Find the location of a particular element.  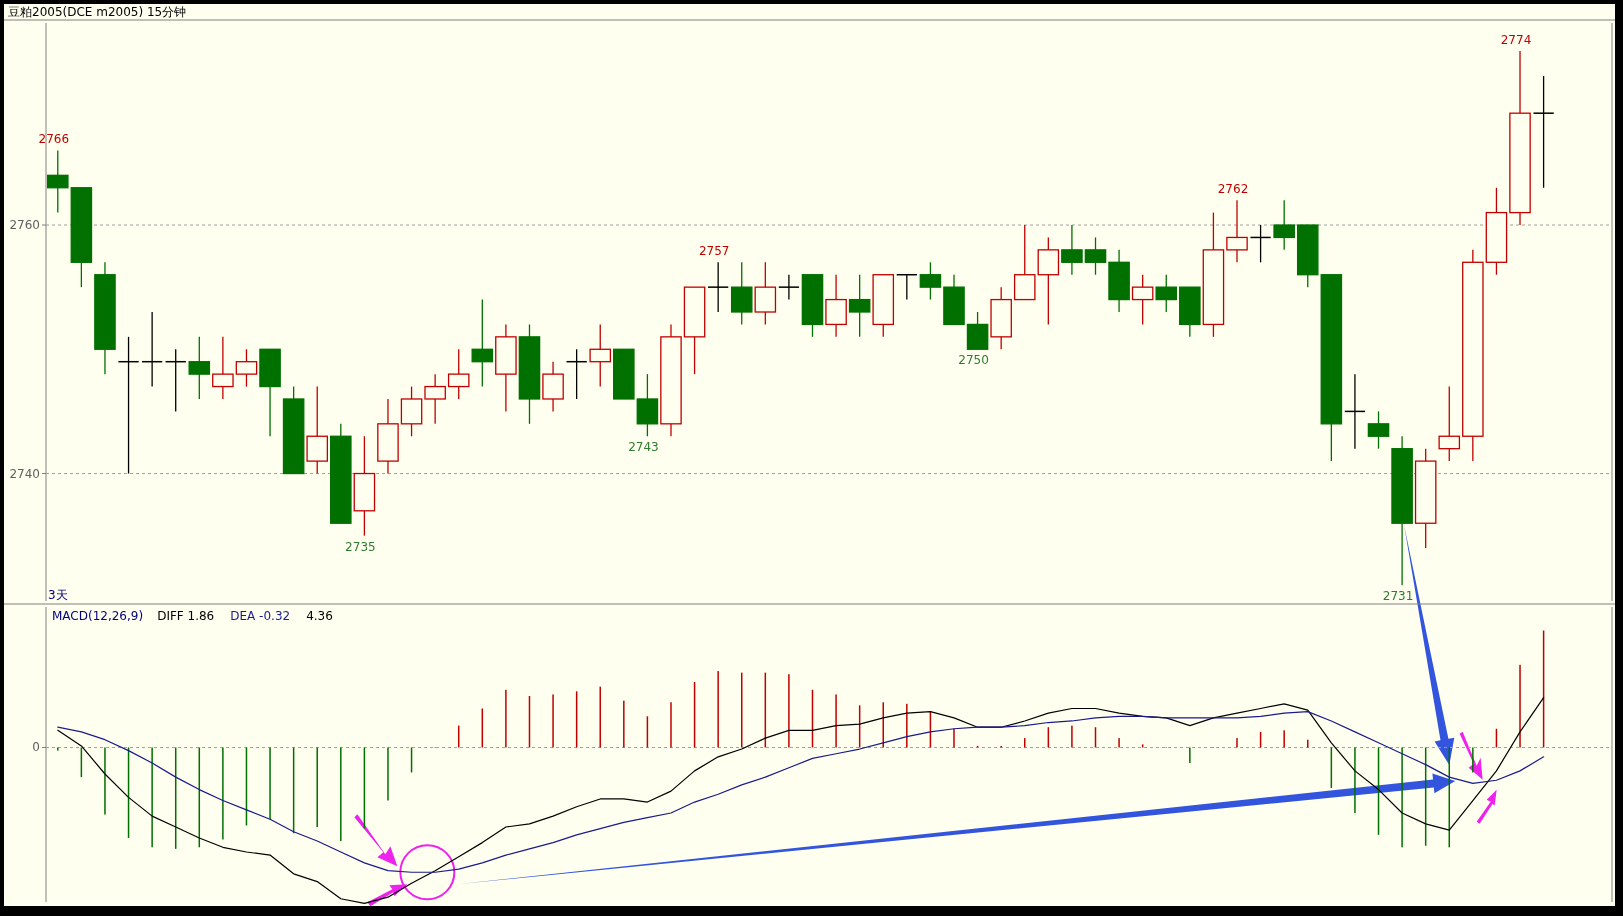

annotation: 2757 is located at coordinates (714, 251).